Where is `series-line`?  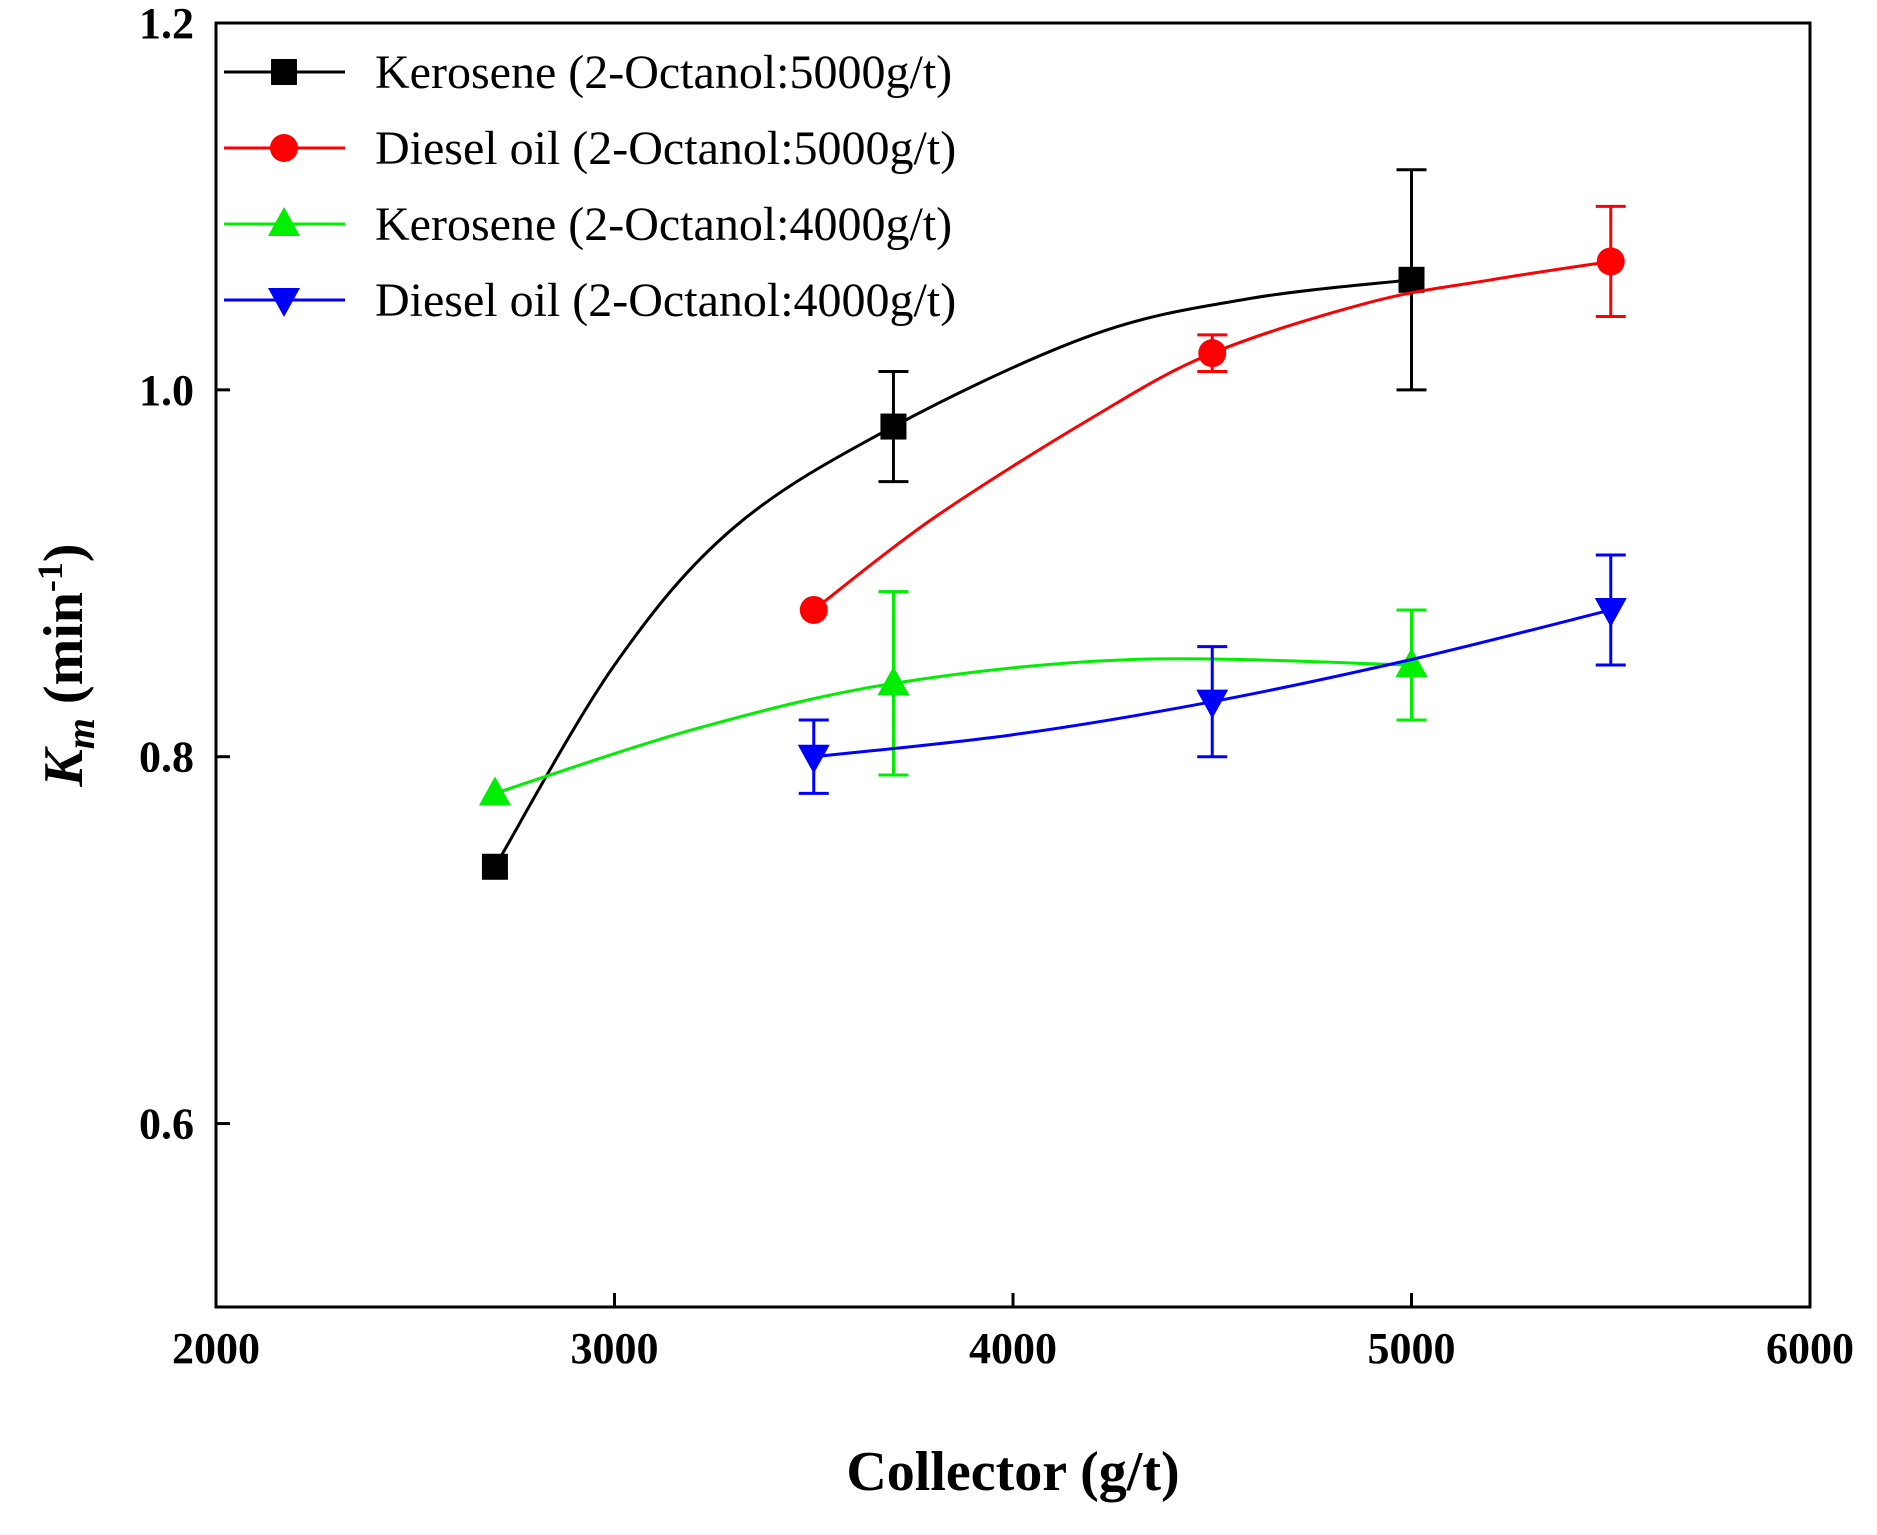 series-line is located at coordinates (953, 726).